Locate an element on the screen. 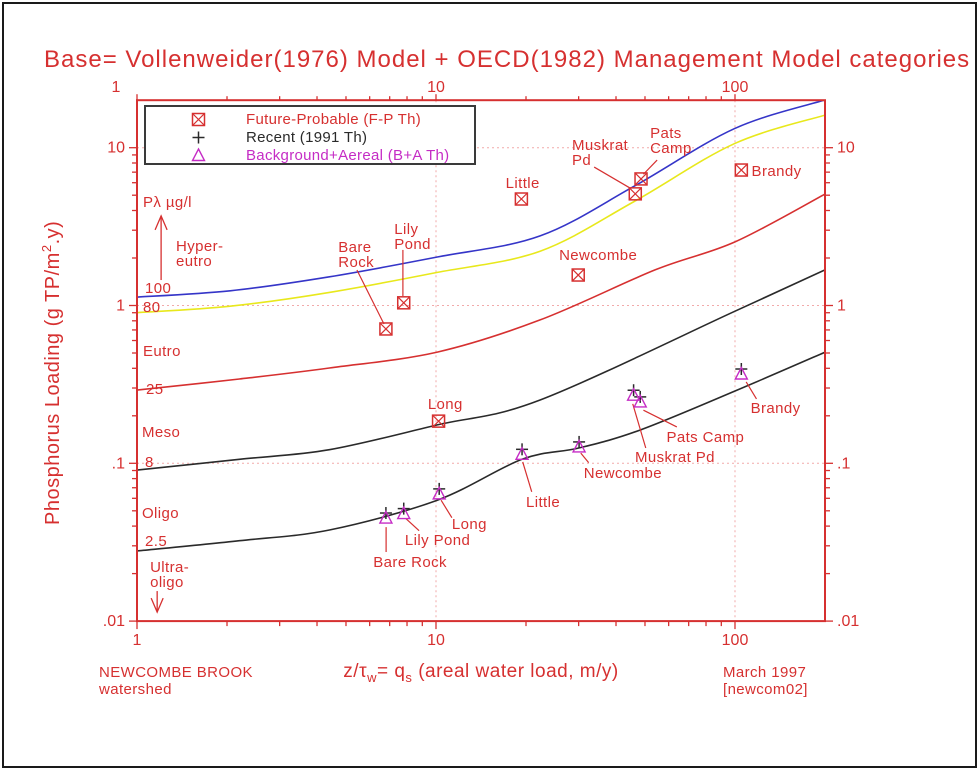  y-tick-label-right: 10 is located at coordinates (846, 148).